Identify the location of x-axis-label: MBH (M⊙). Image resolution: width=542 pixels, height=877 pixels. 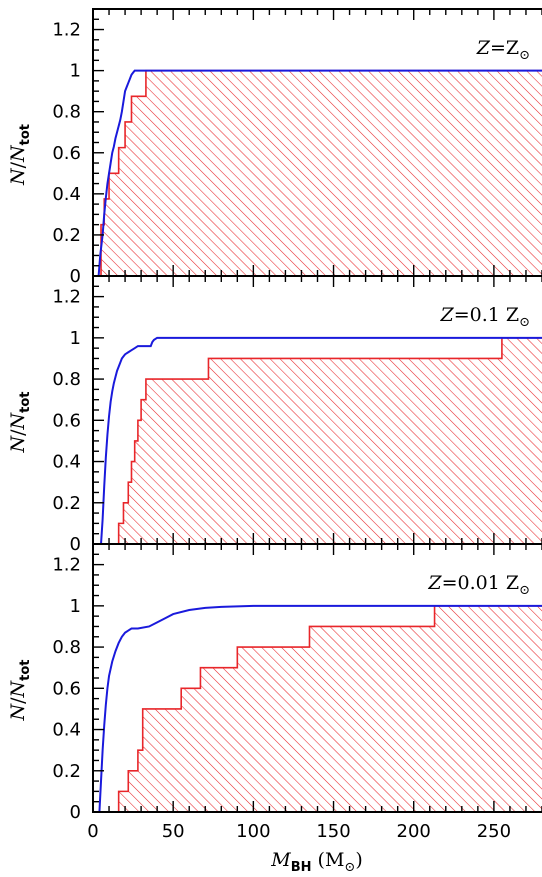
(316, 862).